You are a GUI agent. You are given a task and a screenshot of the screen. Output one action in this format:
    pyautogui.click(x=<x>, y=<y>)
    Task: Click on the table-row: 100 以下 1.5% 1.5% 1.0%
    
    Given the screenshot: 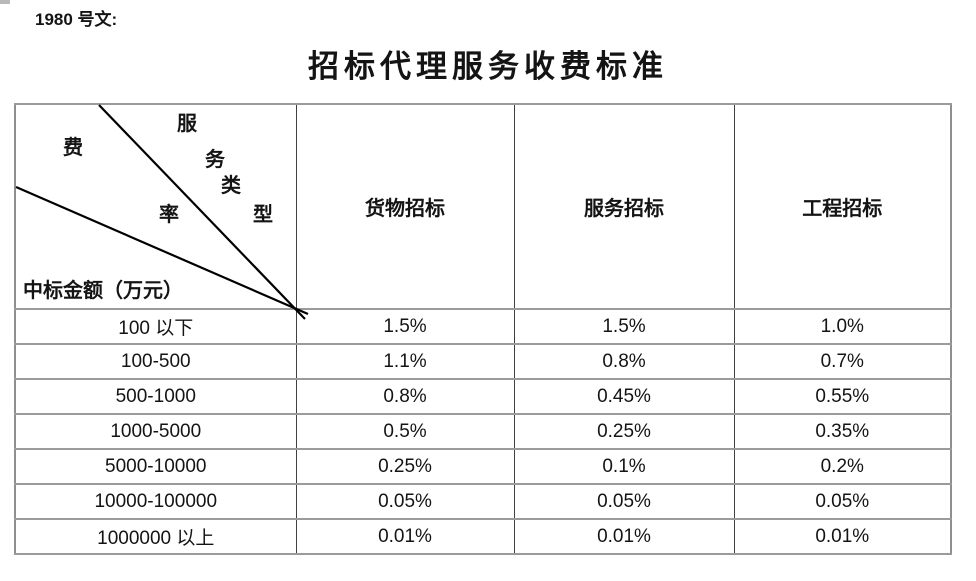 What is the action you would take?
    pyautogui.click(x=483, y=326)
    